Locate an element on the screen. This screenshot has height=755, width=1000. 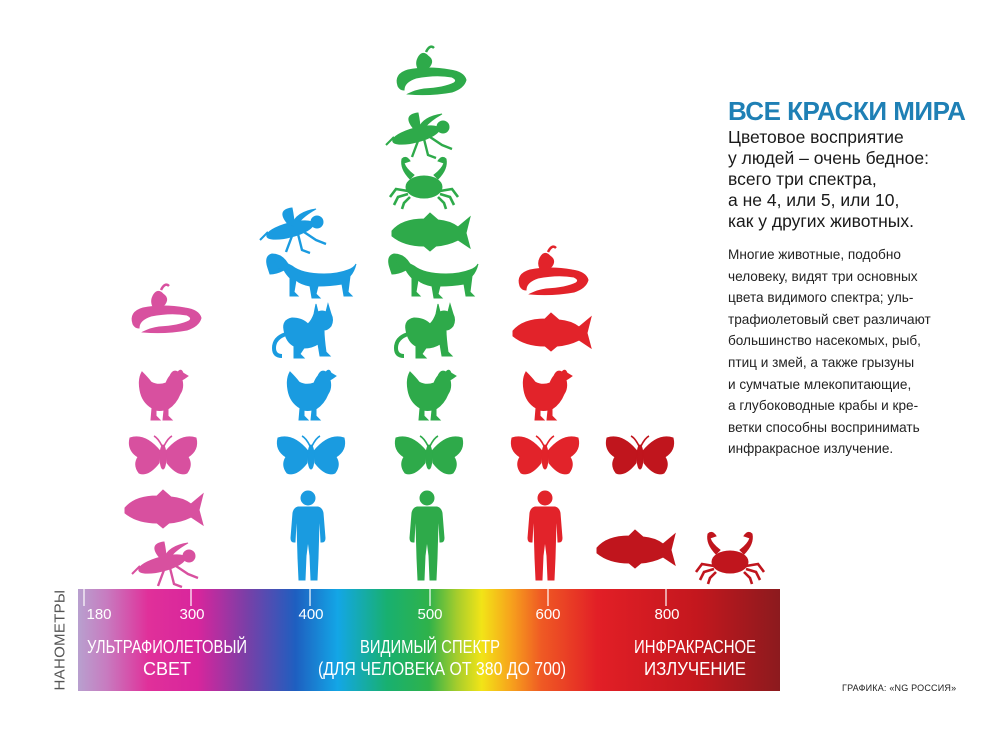
headline: ВСЕ КРАСКИ МИРА is located at coordinates (847, 111).